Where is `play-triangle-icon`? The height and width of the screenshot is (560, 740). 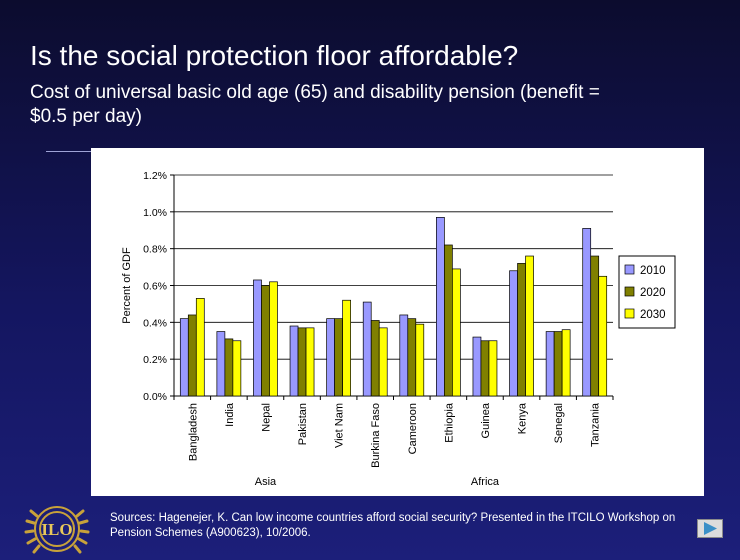 play-triangle-icon is located at coordinates (710, 528).